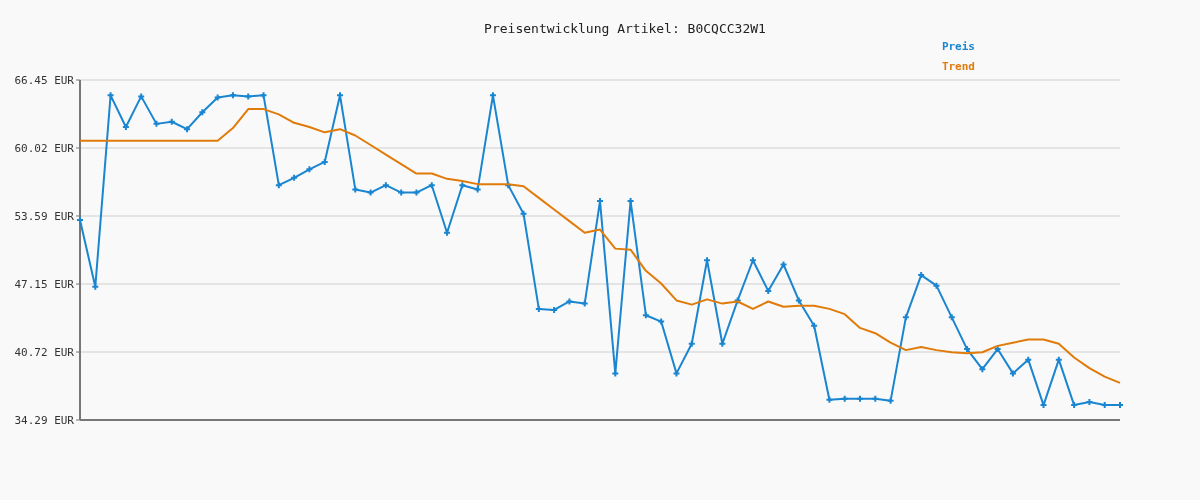 The image size is (1200, 500). I want to click on y-tick-label: 40.72 EUR, so click(44, 352).